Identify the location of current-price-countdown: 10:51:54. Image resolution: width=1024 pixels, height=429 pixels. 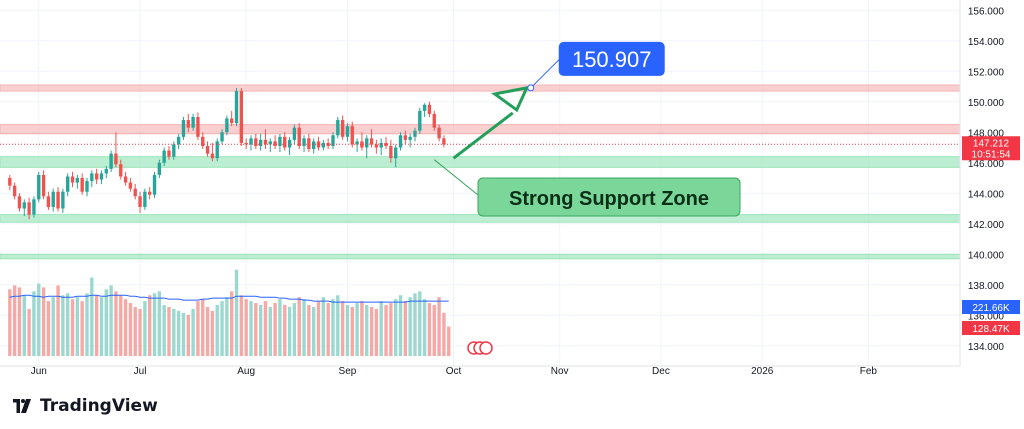
(991, 154).